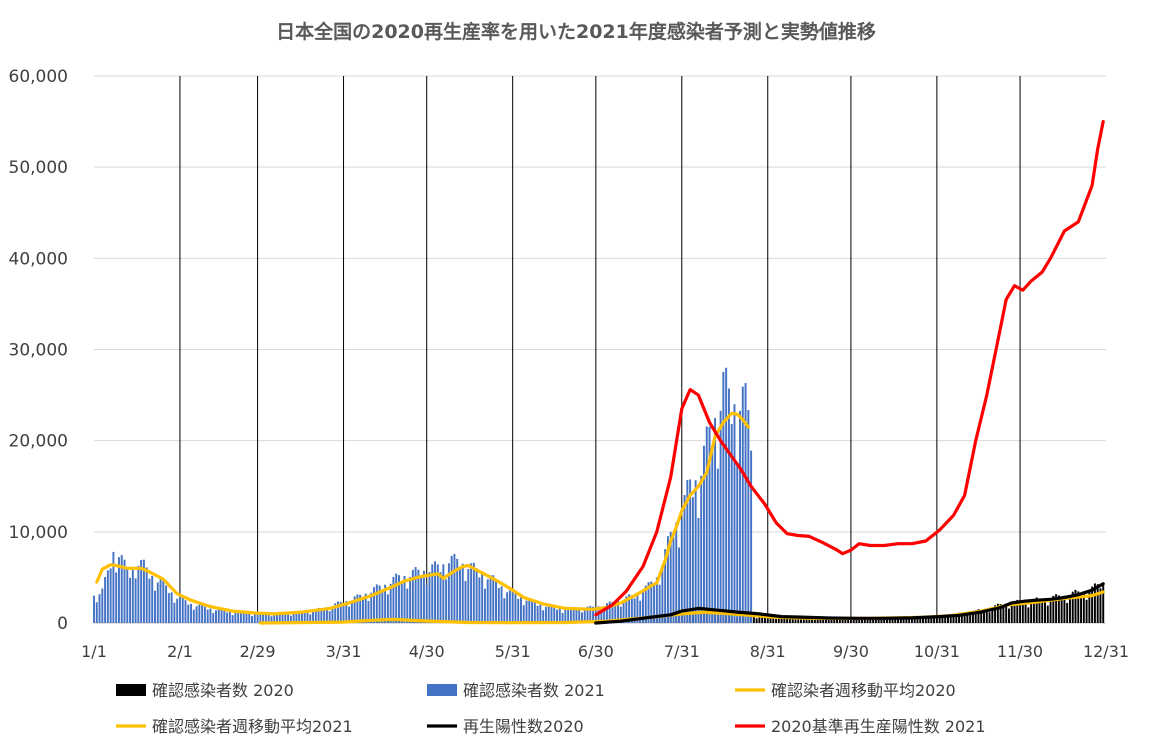  Describe the element at coordinates (523, 726) in the screenshot. I see `legend-label: 再生陽性数2020` at that location.